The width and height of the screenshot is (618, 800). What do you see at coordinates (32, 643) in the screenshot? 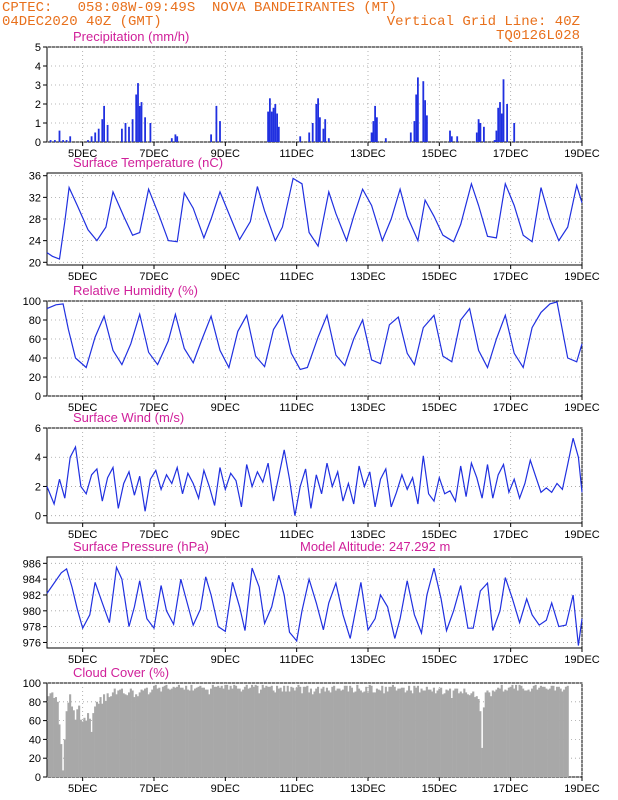
I see `pressure-ytick-label: 976` at bounding box center [32, 643].